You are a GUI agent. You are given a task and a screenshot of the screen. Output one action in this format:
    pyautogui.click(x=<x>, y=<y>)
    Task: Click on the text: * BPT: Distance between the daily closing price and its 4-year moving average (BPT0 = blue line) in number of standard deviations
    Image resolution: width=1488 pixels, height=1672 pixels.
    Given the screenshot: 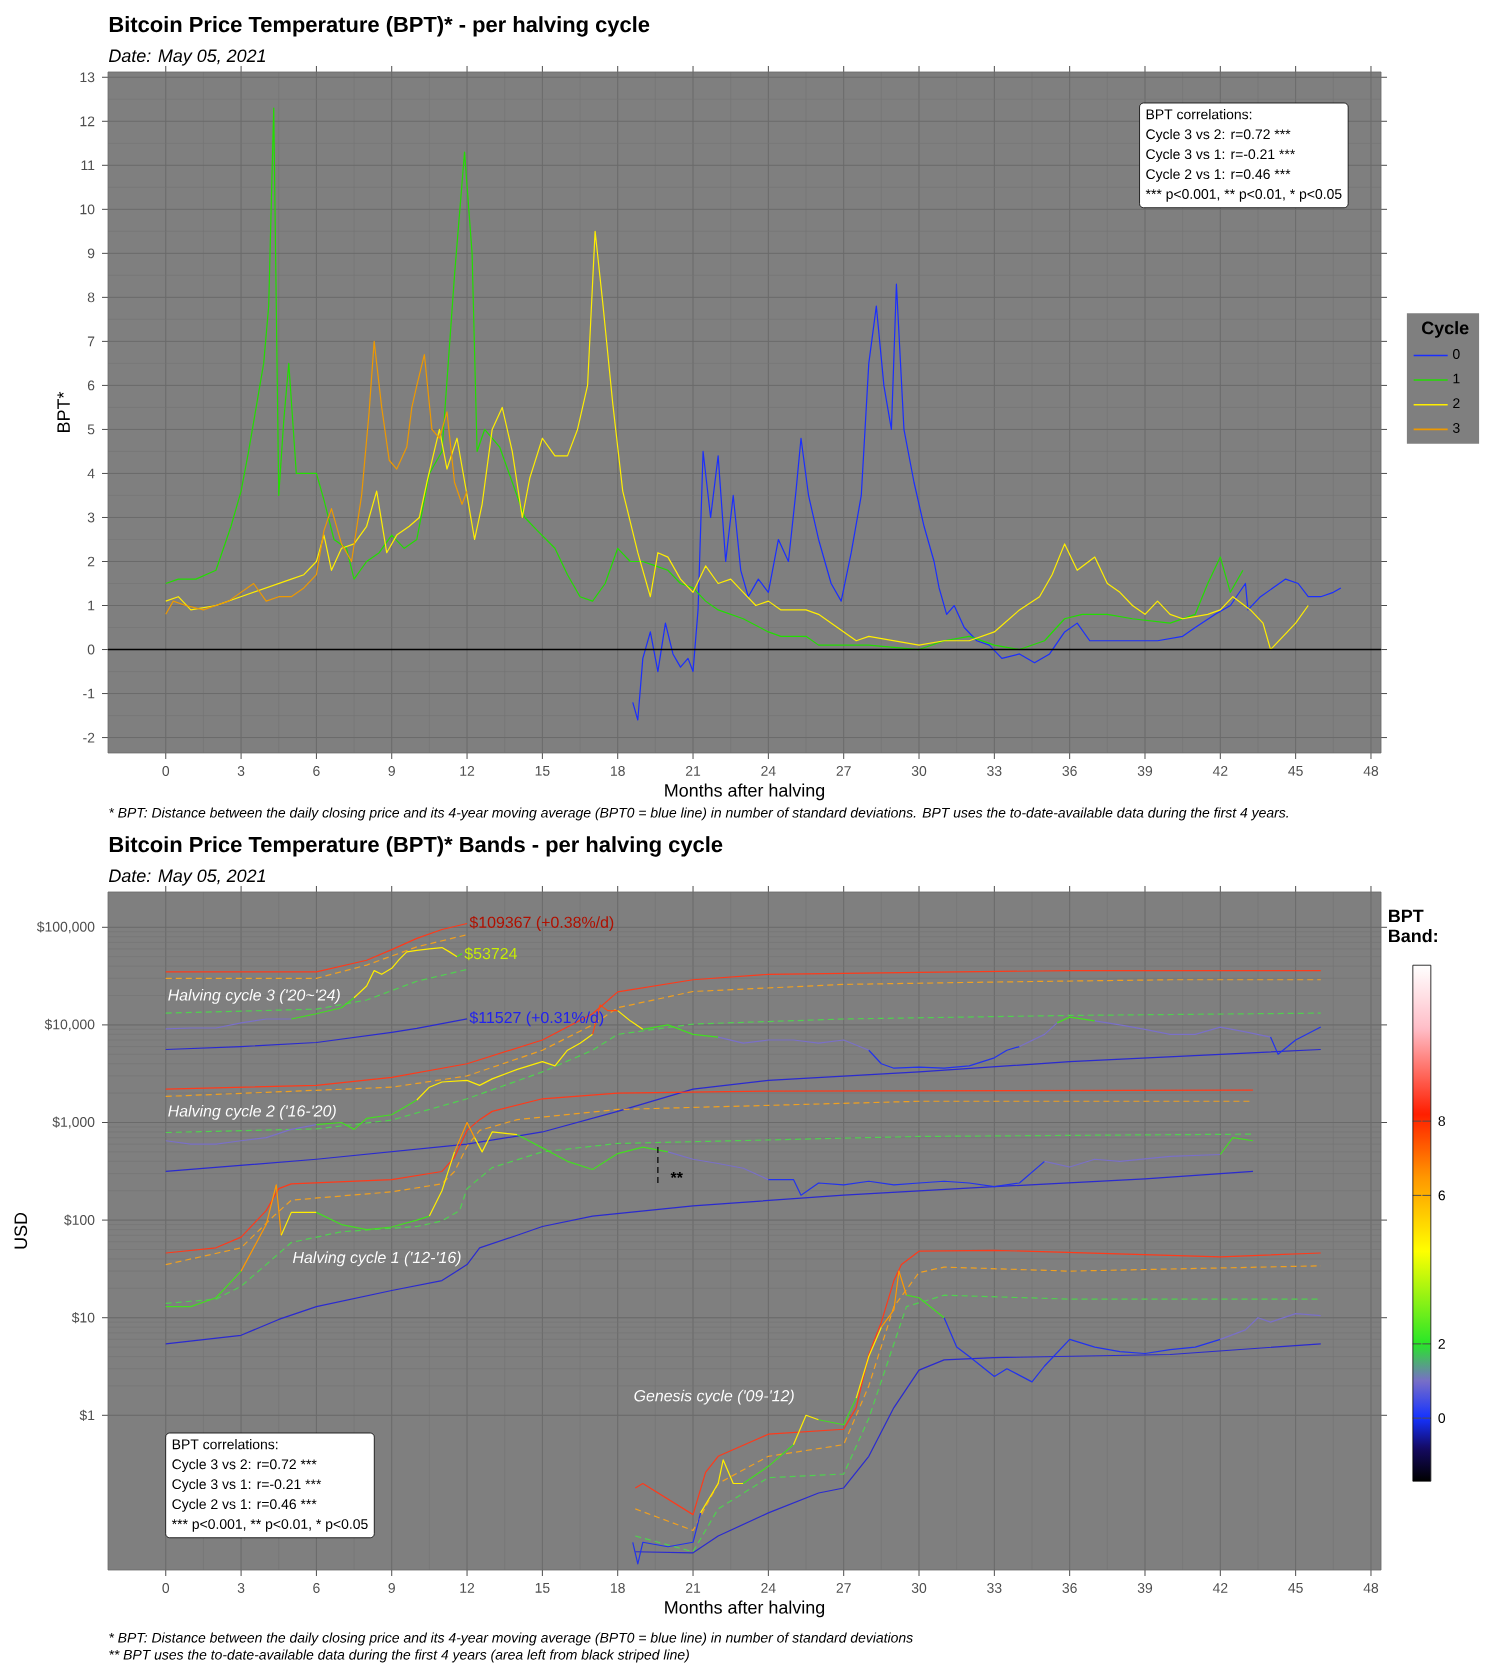 What is the action you would take?
    pyautogui.click(x=511, y=1639)
    